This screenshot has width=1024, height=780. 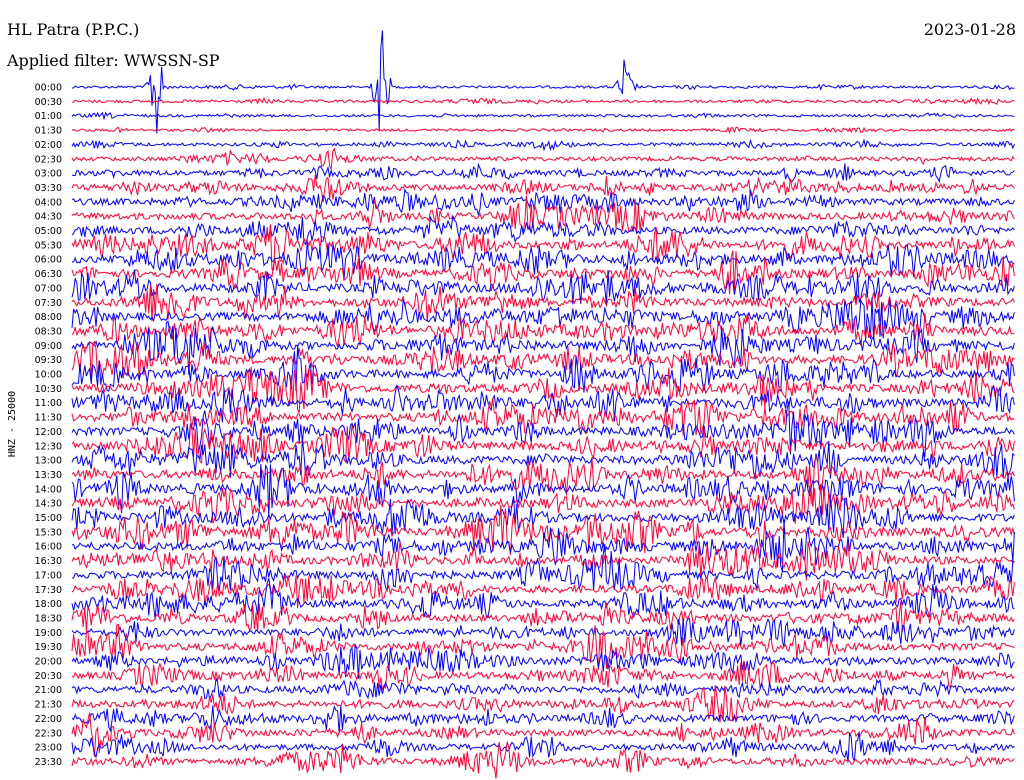 What do you see at coordinates (48, 590) in the screenshot?
I see `time-tick-label: 17:30` at bounding box center [48, 590].